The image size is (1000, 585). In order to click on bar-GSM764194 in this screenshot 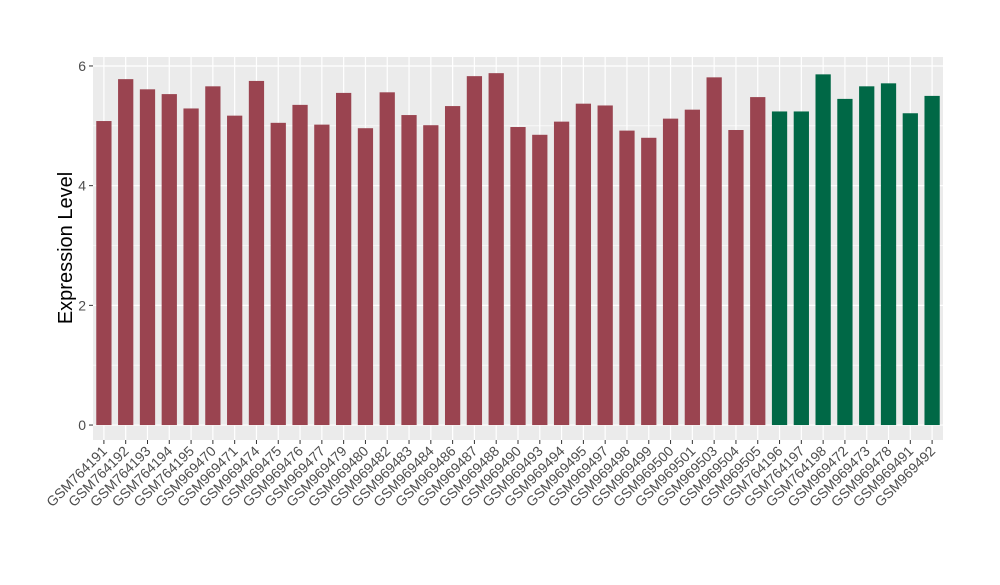, I will do `click(169, 260)`.